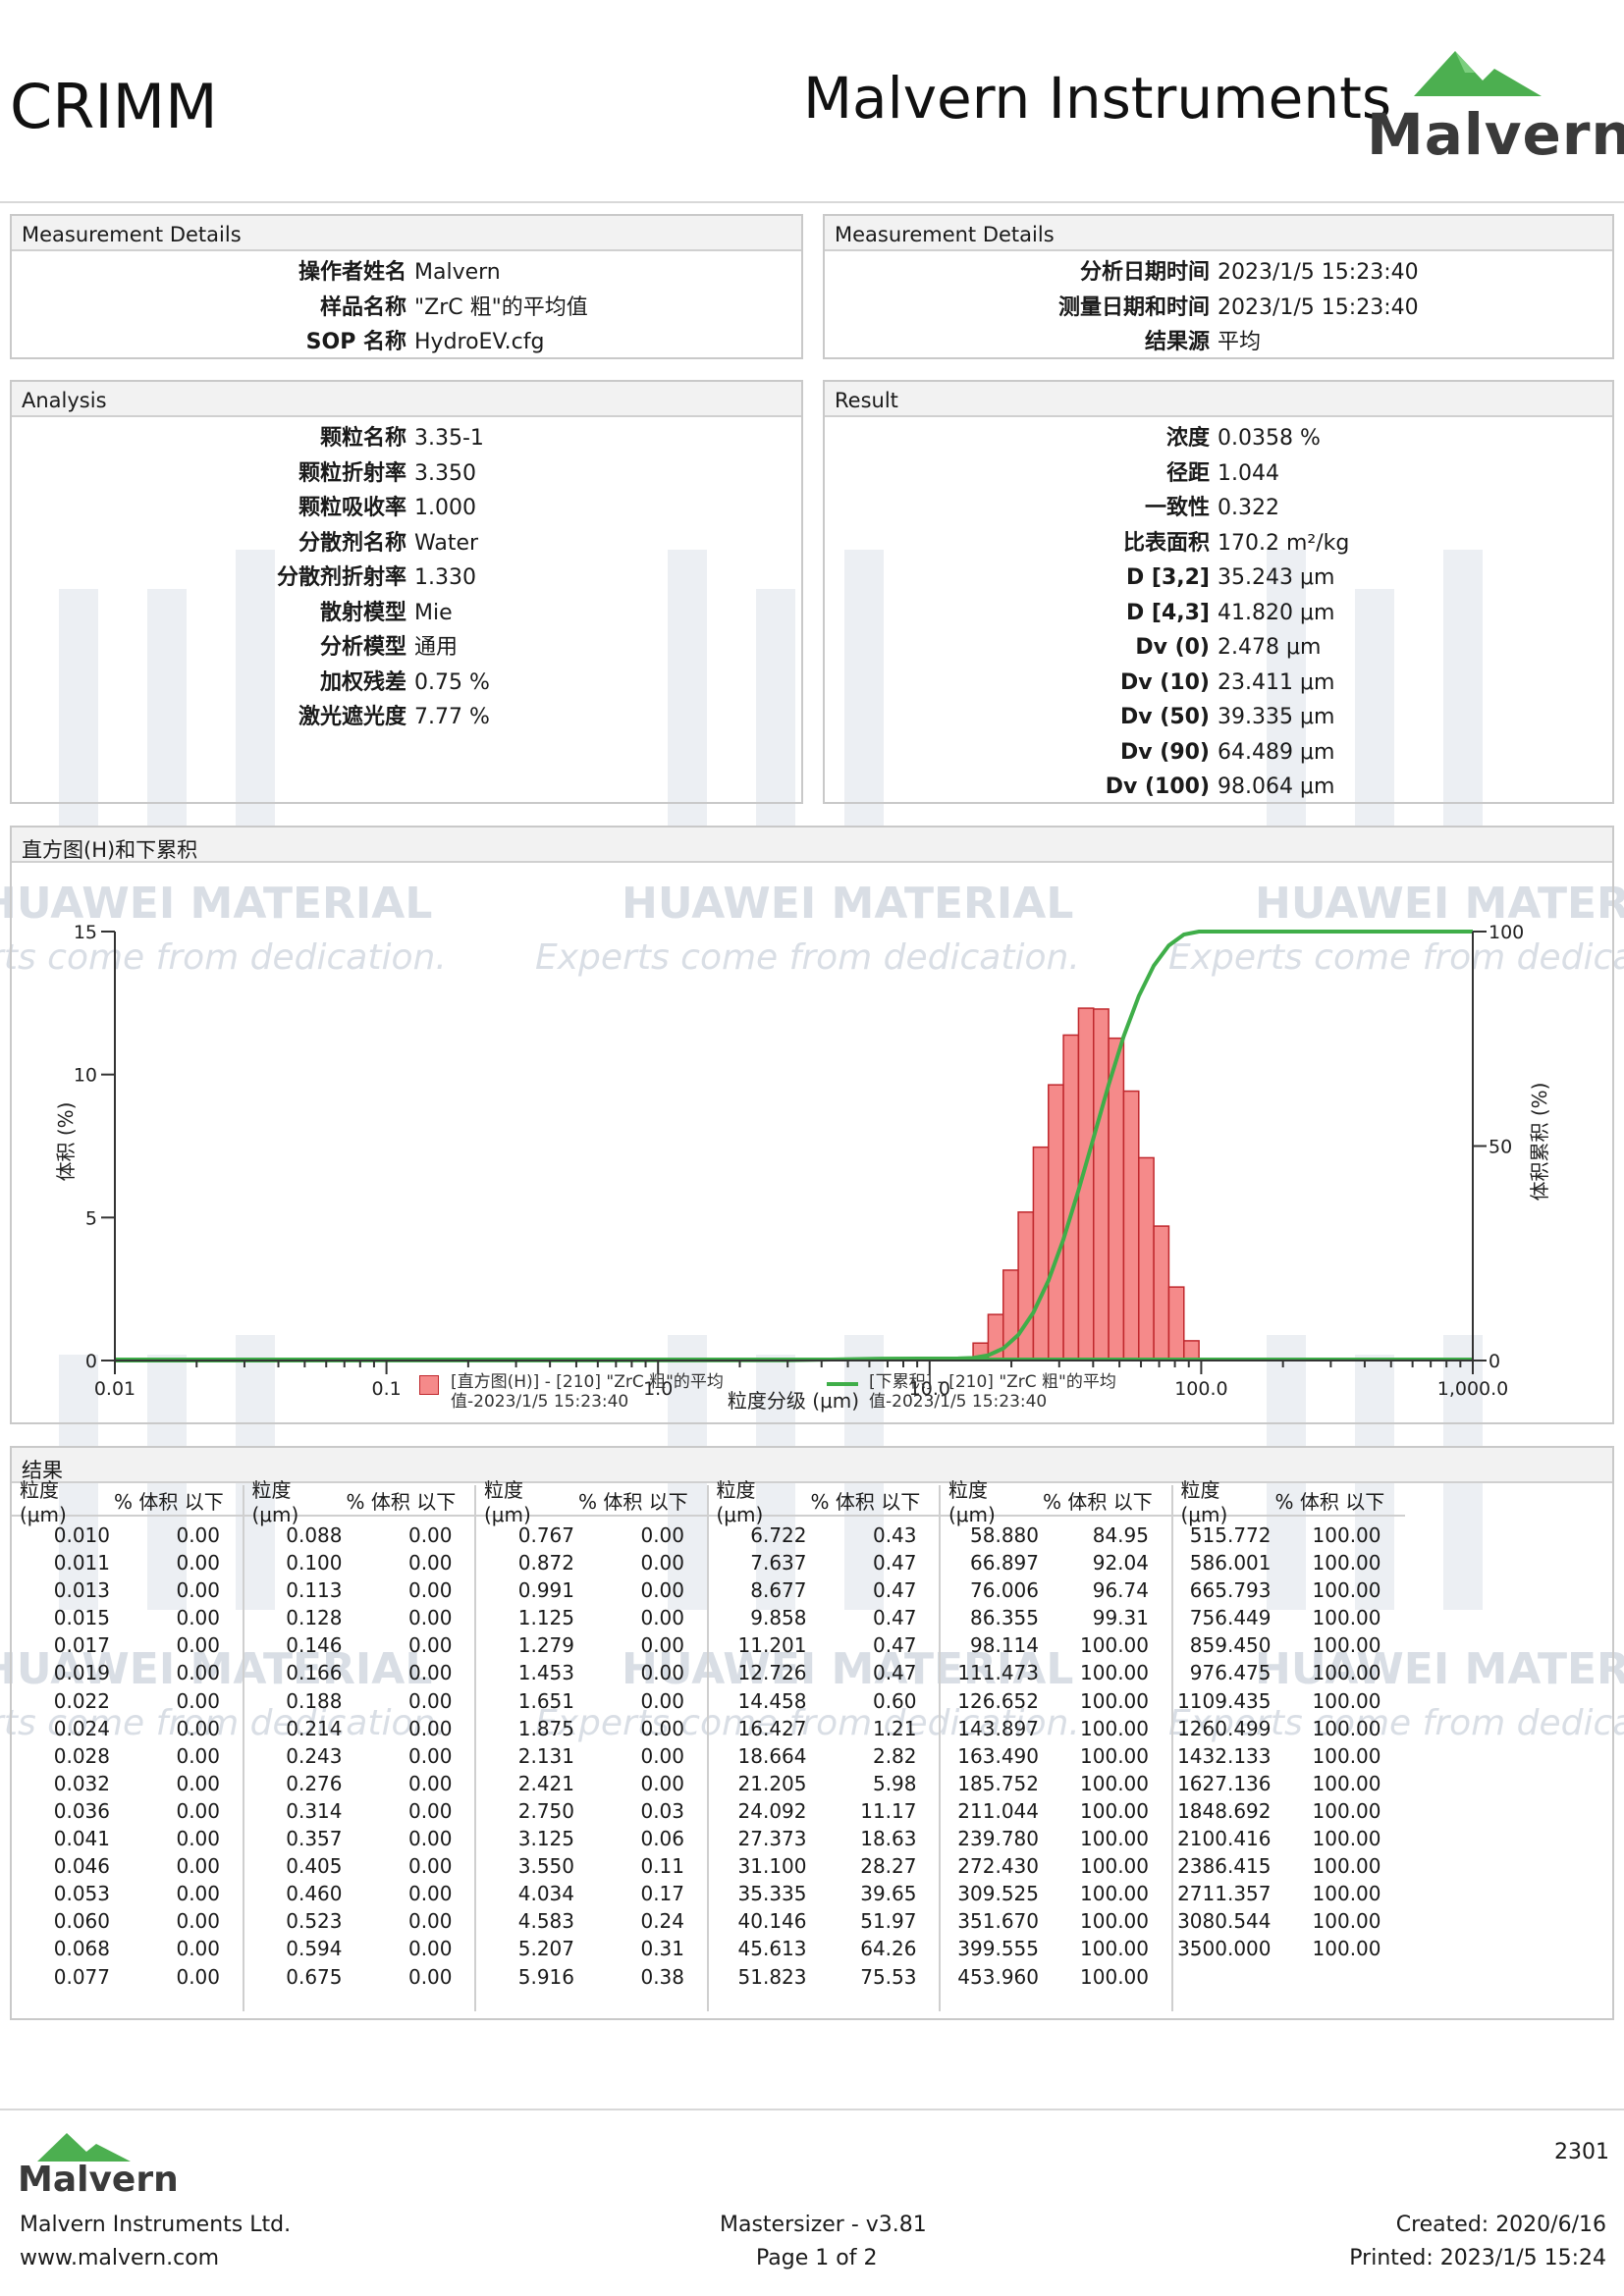 The height and width of the screenshot is (2296, 1624). I want to click on size-value: 31.100, so click(772, 1867).